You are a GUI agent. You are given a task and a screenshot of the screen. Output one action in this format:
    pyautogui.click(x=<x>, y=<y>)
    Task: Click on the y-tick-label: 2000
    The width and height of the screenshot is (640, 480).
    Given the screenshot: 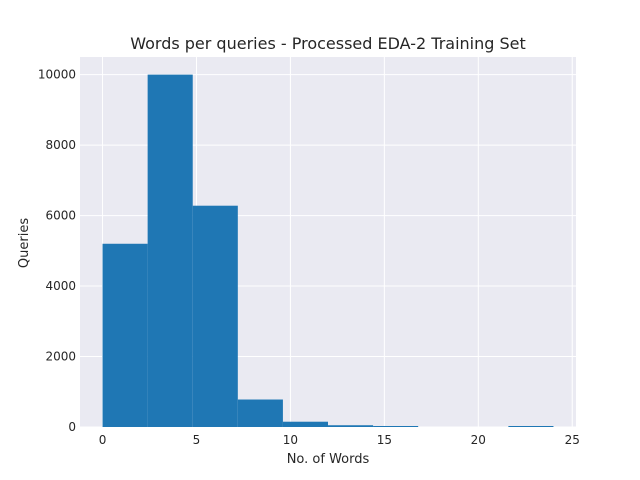 What is the action you would take?
    pyautogui.click(x=60, y=357)
    